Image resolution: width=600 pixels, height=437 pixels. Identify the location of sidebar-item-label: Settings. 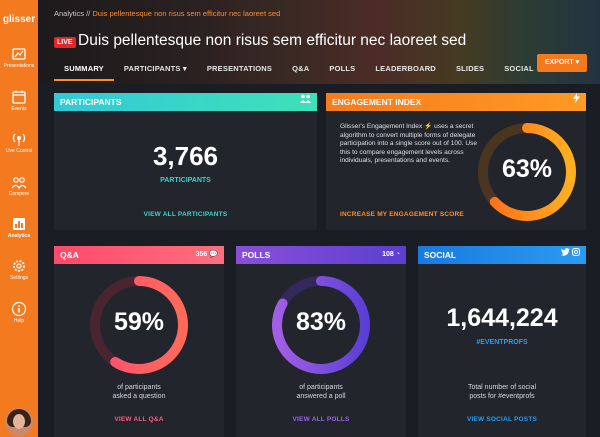
(19, 278).